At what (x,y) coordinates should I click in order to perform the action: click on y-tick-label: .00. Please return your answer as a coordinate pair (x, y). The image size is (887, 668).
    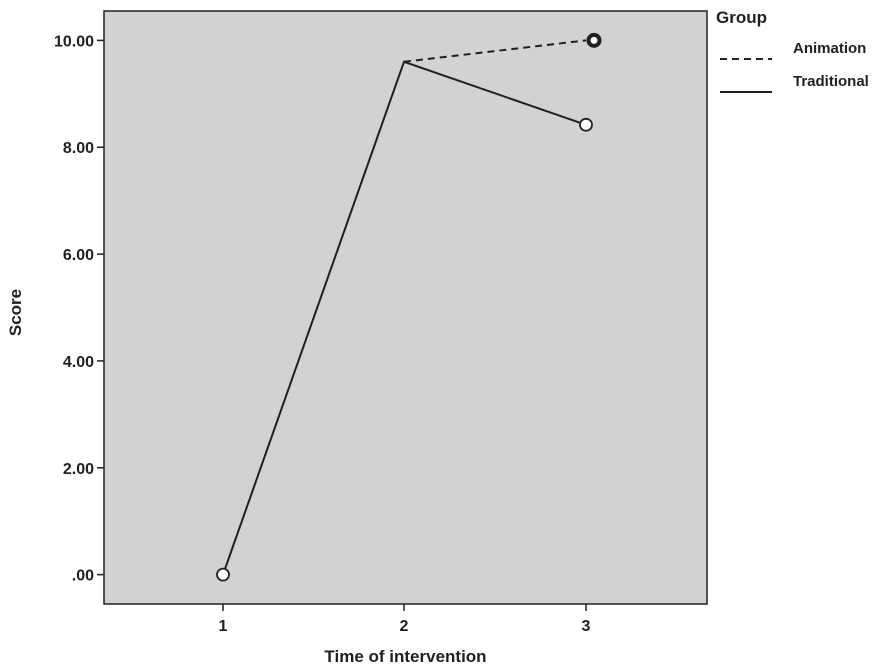
    Looking at the image, I should click on (83, 576).